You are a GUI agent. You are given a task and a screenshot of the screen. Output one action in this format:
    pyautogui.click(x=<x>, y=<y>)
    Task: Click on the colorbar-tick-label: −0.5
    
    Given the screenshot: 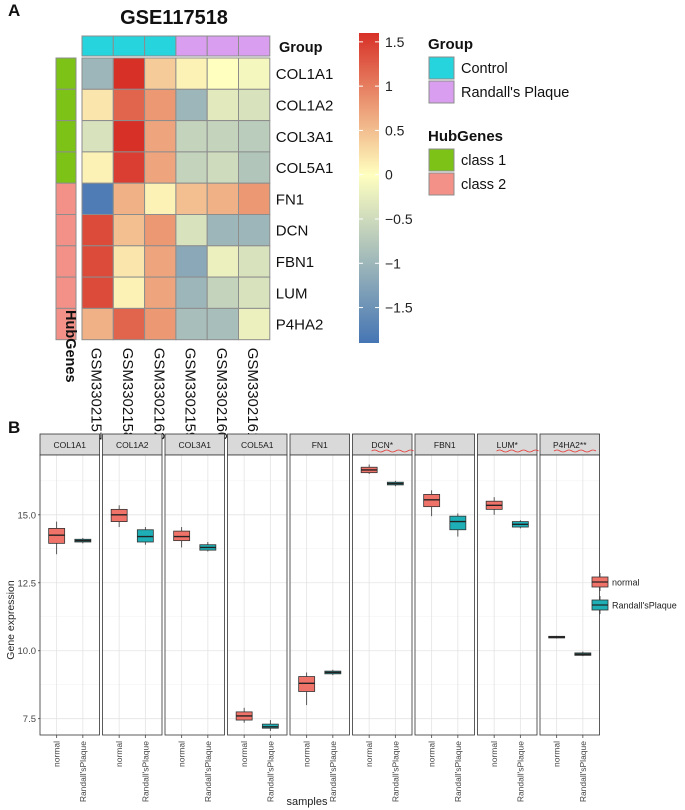 What is the action you would take?
    pyautogui.click(x=399, y=219)
    